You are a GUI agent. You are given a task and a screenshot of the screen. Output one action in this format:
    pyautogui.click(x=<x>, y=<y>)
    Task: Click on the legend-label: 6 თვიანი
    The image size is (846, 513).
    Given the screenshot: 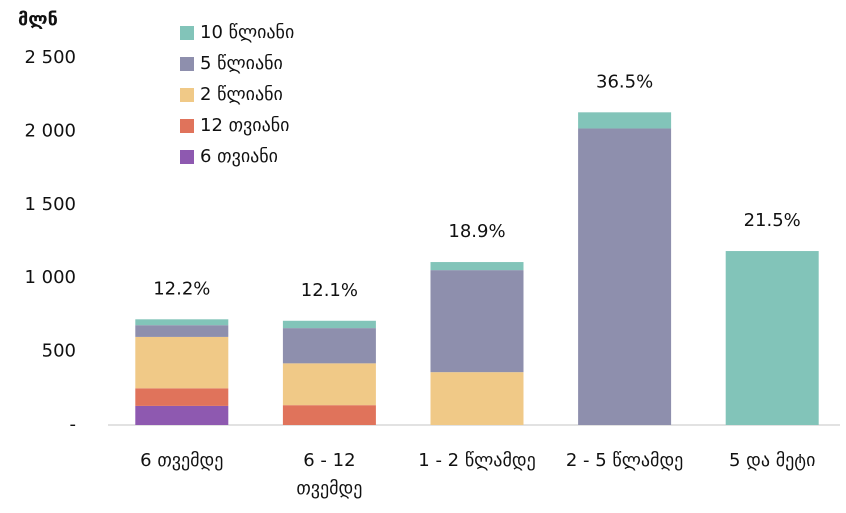 What is the action you would take?
    pyautogui.click(x=239, y=156)
    